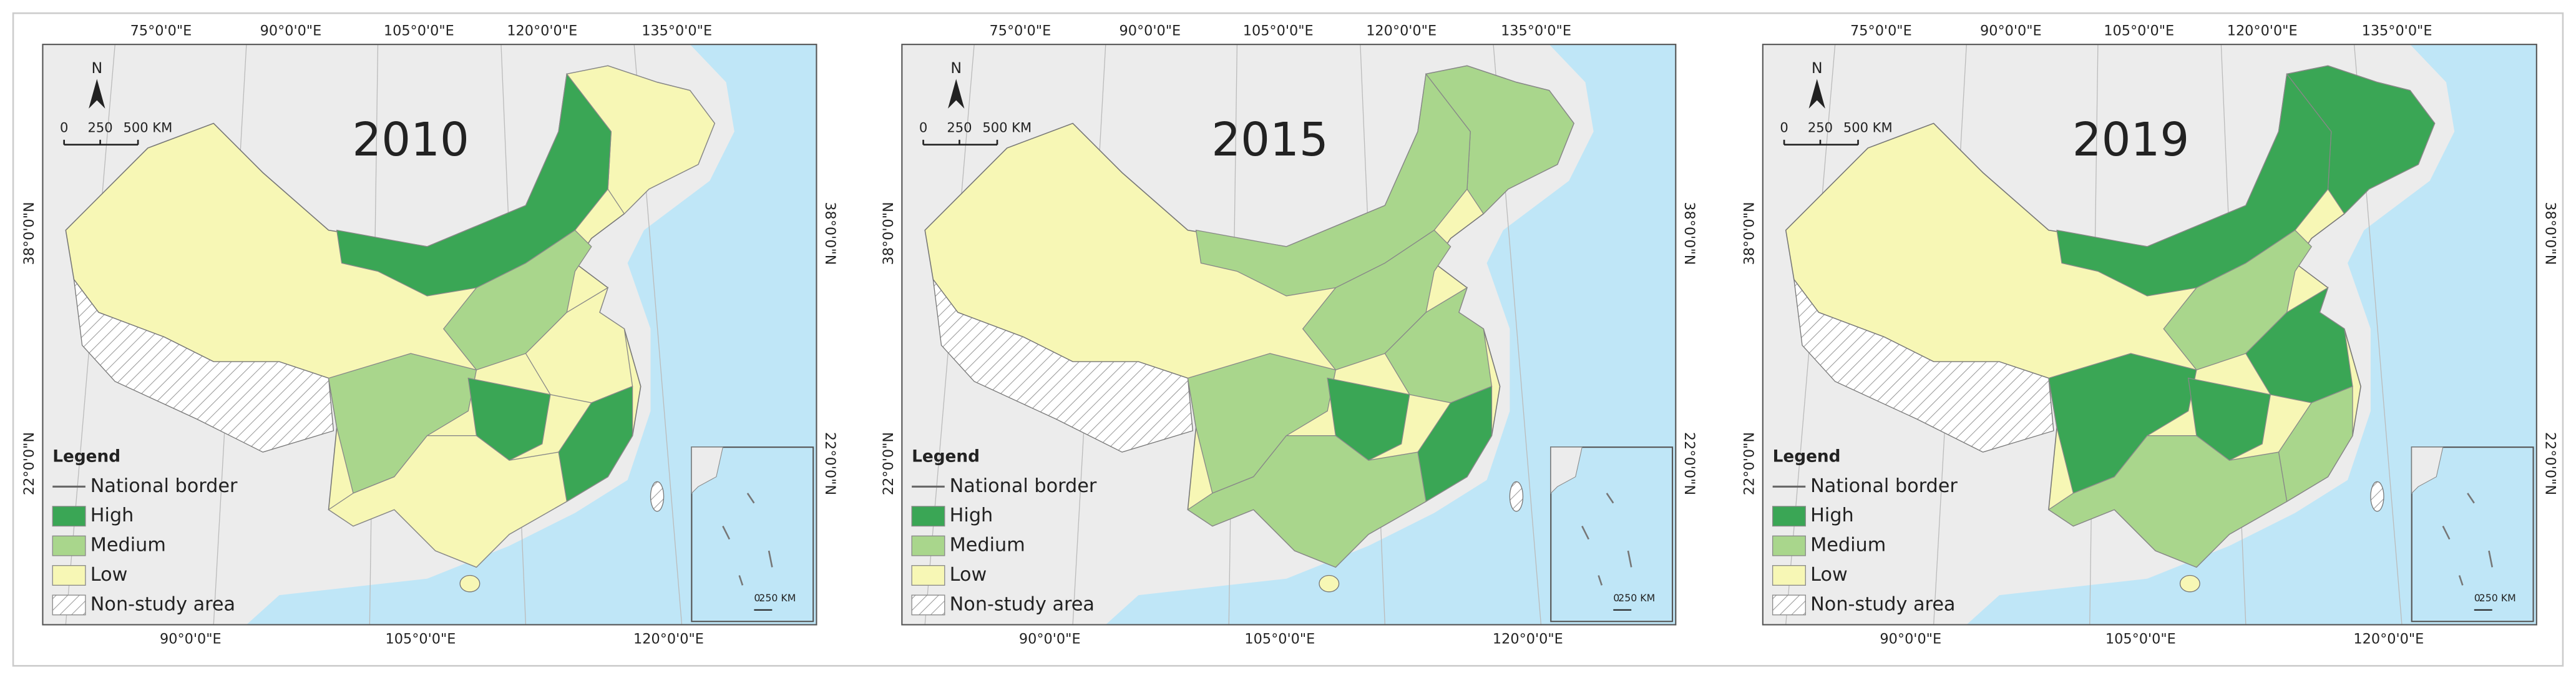  Describe the element at coordinates (410, 141) in the screenshot. I see `map-year: 2010` at that location.